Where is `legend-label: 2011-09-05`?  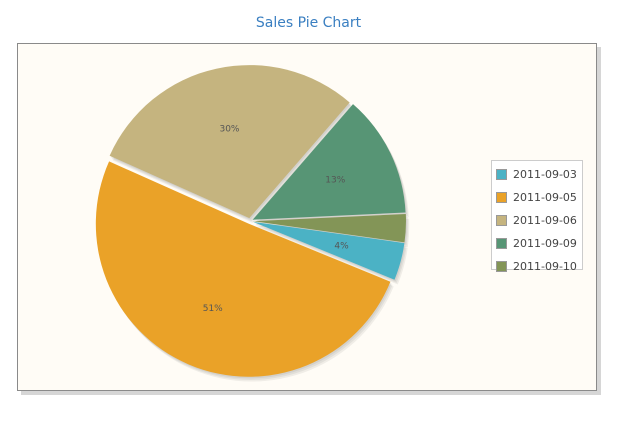
legend-label: 2011-09-05 is located at coordinates (545, 197).